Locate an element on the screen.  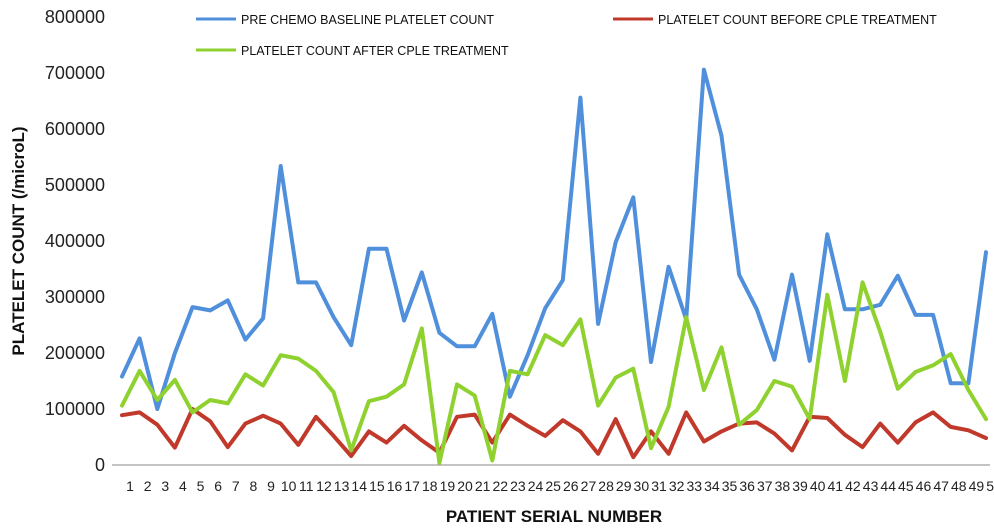
legend-item-pre-chemo: PRE CHEMO BASELINE PLATELET COUNT is located at coordinates (345, 20).